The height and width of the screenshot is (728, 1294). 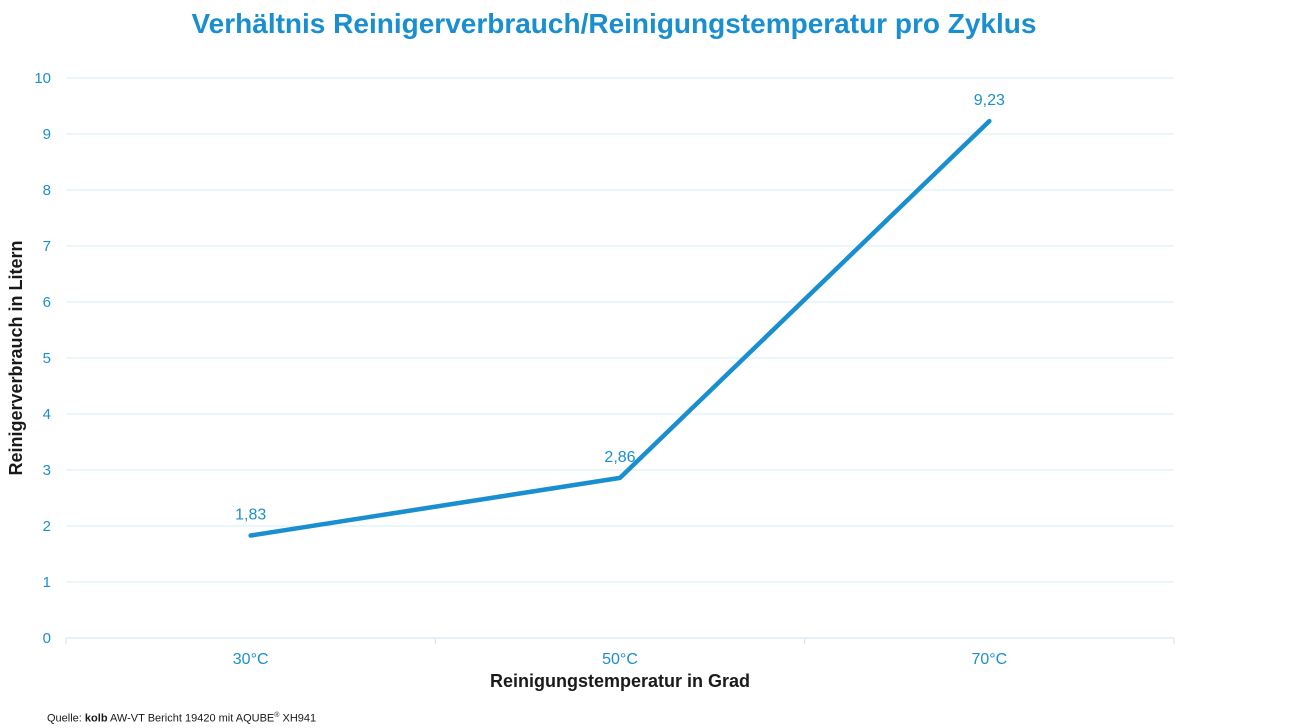 What do you see at coordinates (47, 582) in the screenshot?
I see `y-tick-label: 1` at bounding box center [47, 582].